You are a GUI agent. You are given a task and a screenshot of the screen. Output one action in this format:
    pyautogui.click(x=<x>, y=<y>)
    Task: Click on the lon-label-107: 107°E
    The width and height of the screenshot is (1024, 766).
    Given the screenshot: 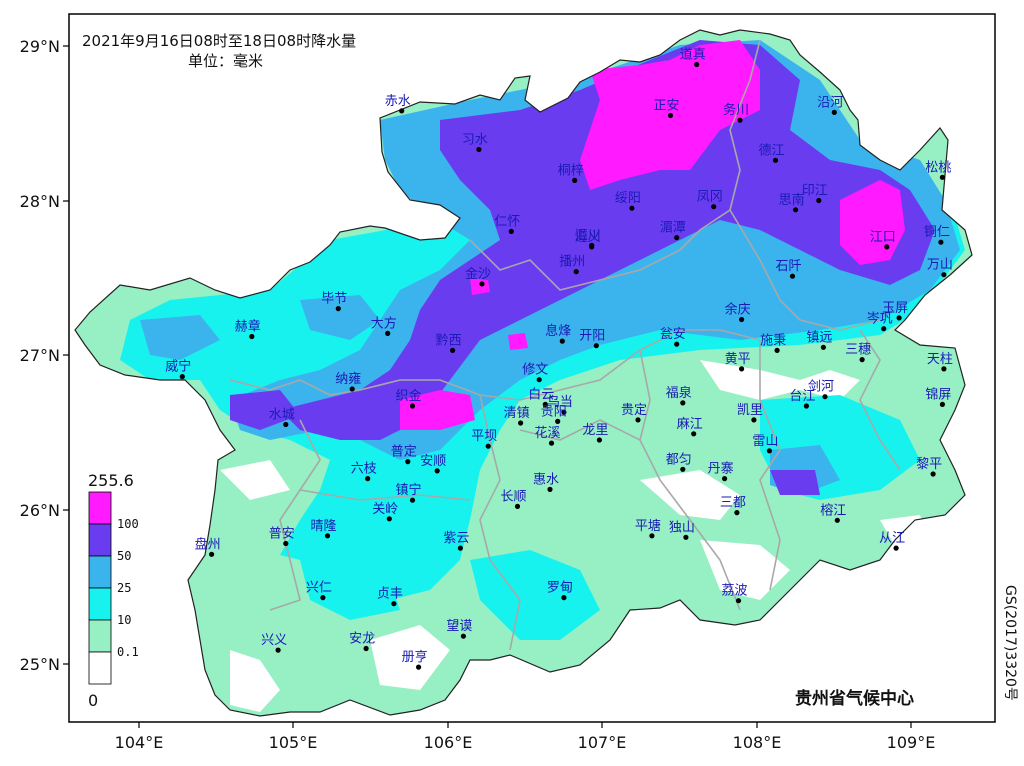 What is the action you would take?
    pyautogui.click(x=602, y=742)
    